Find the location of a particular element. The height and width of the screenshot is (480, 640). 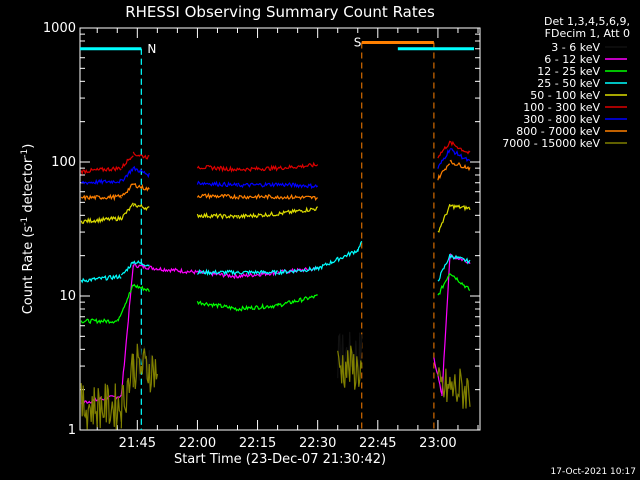

timestamp: 17-Oct-2021 10:17 is located at coordinates (593, 472).